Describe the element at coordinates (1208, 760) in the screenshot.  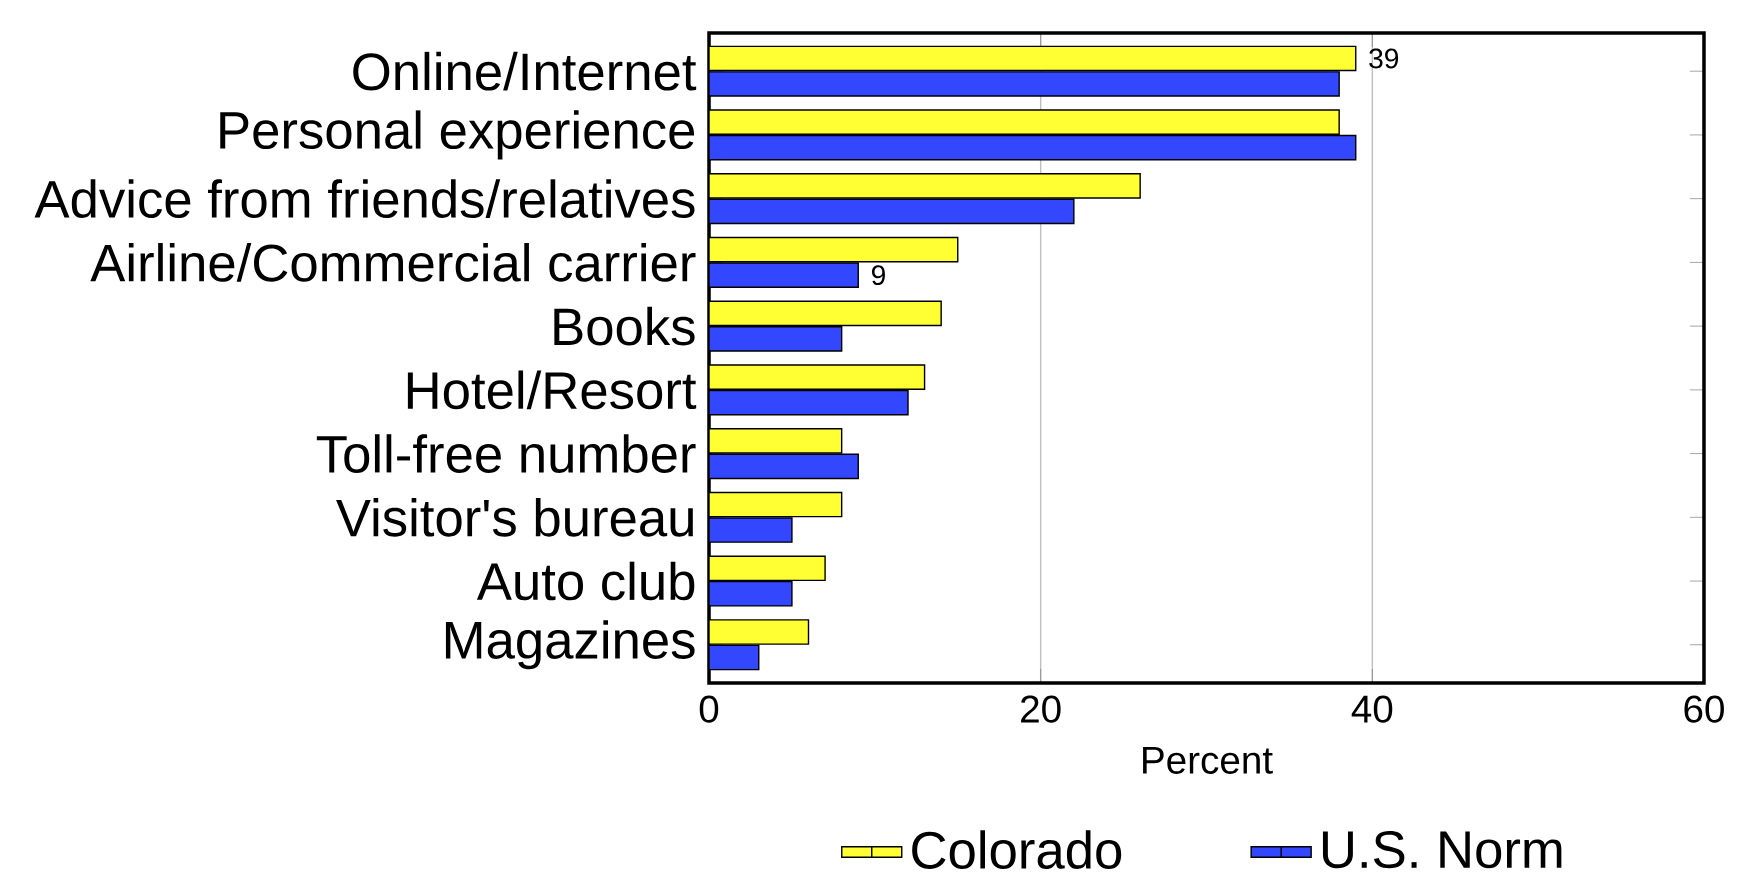
I see `x-axis-title: Percent` at that location.